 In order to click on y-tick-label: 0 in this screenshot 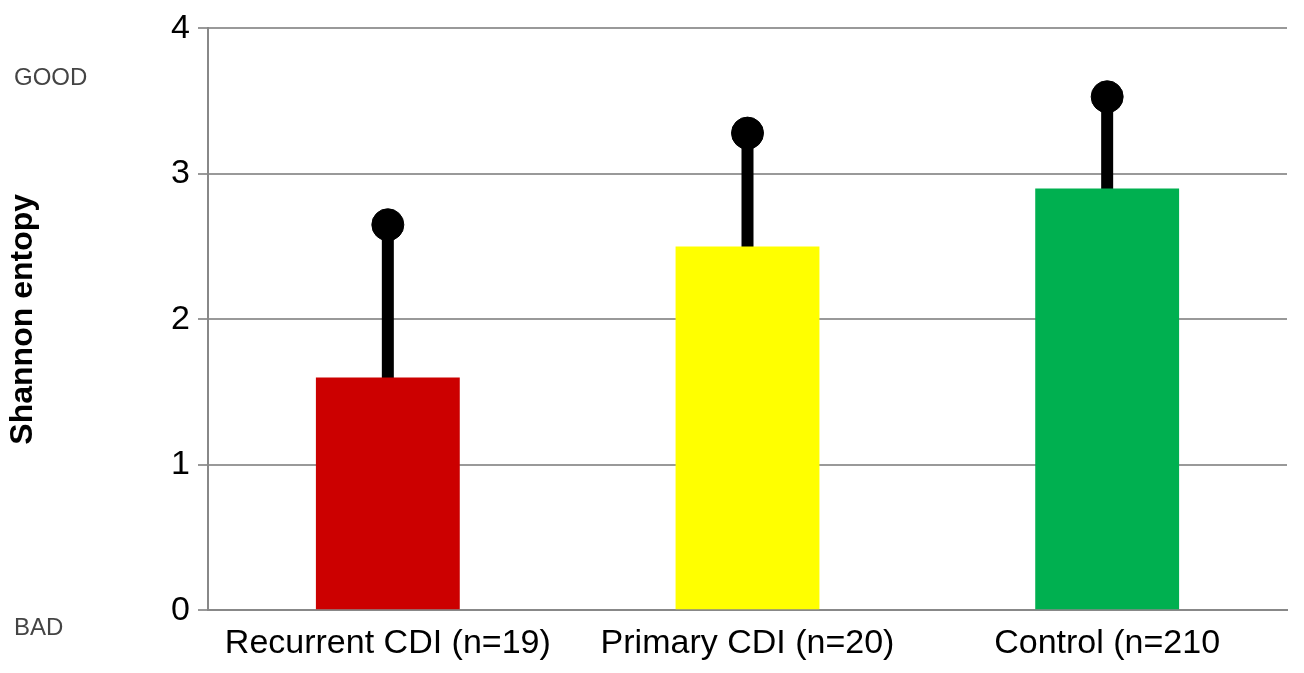, I will do `click(180, 607)`.